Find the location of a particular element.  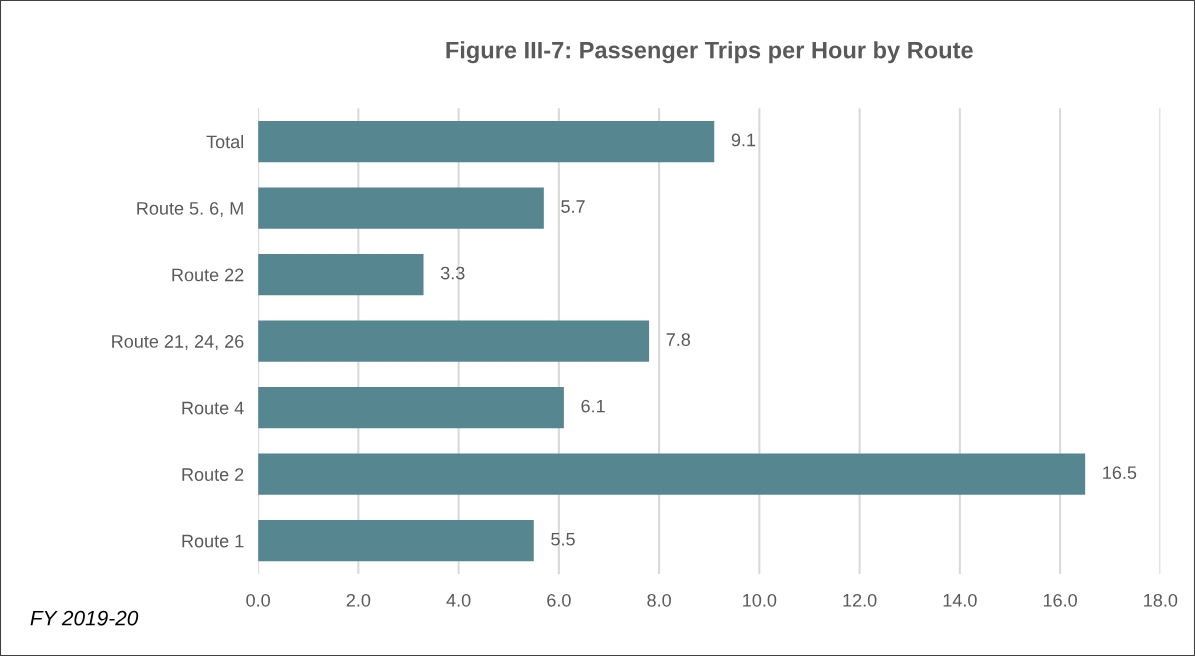

x-tick-label: 12.0 is located at coordinates (860, 600).